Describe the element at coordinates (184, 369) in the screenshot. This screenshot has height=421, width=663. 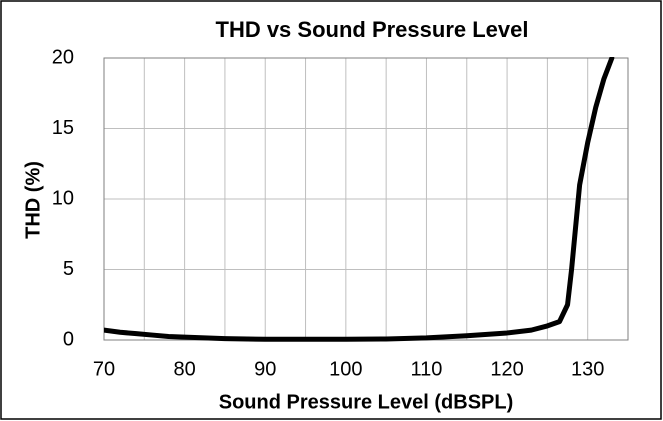
I see `x-tick-label: 80` at that location.